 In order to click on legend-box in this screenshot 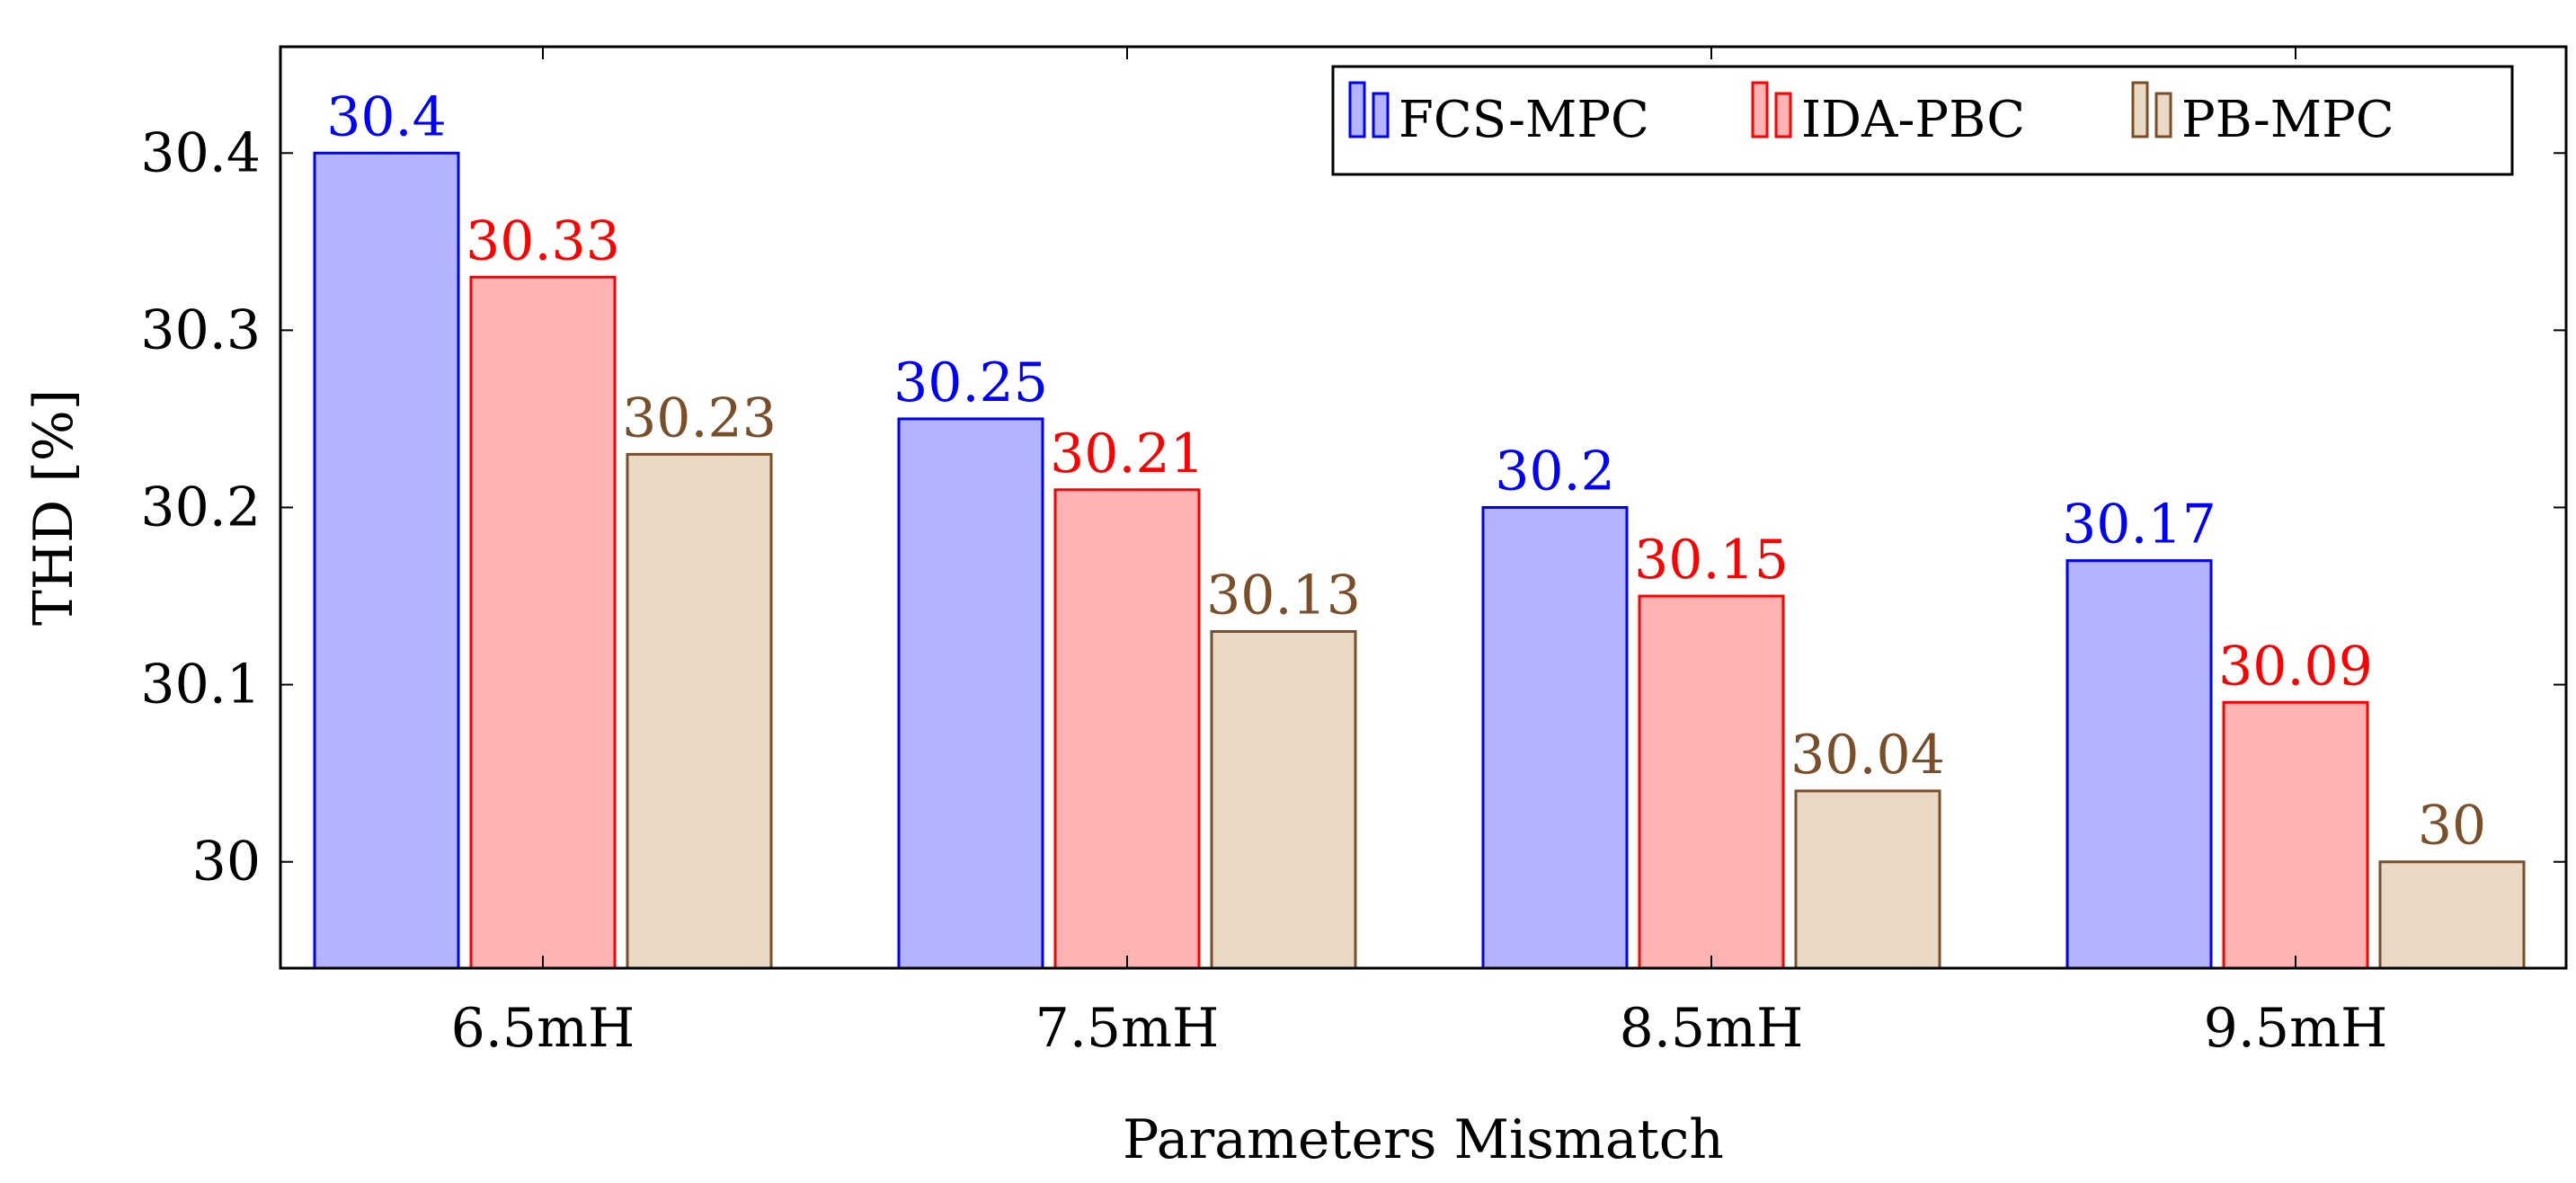, I will do `click(1922, 120)`.